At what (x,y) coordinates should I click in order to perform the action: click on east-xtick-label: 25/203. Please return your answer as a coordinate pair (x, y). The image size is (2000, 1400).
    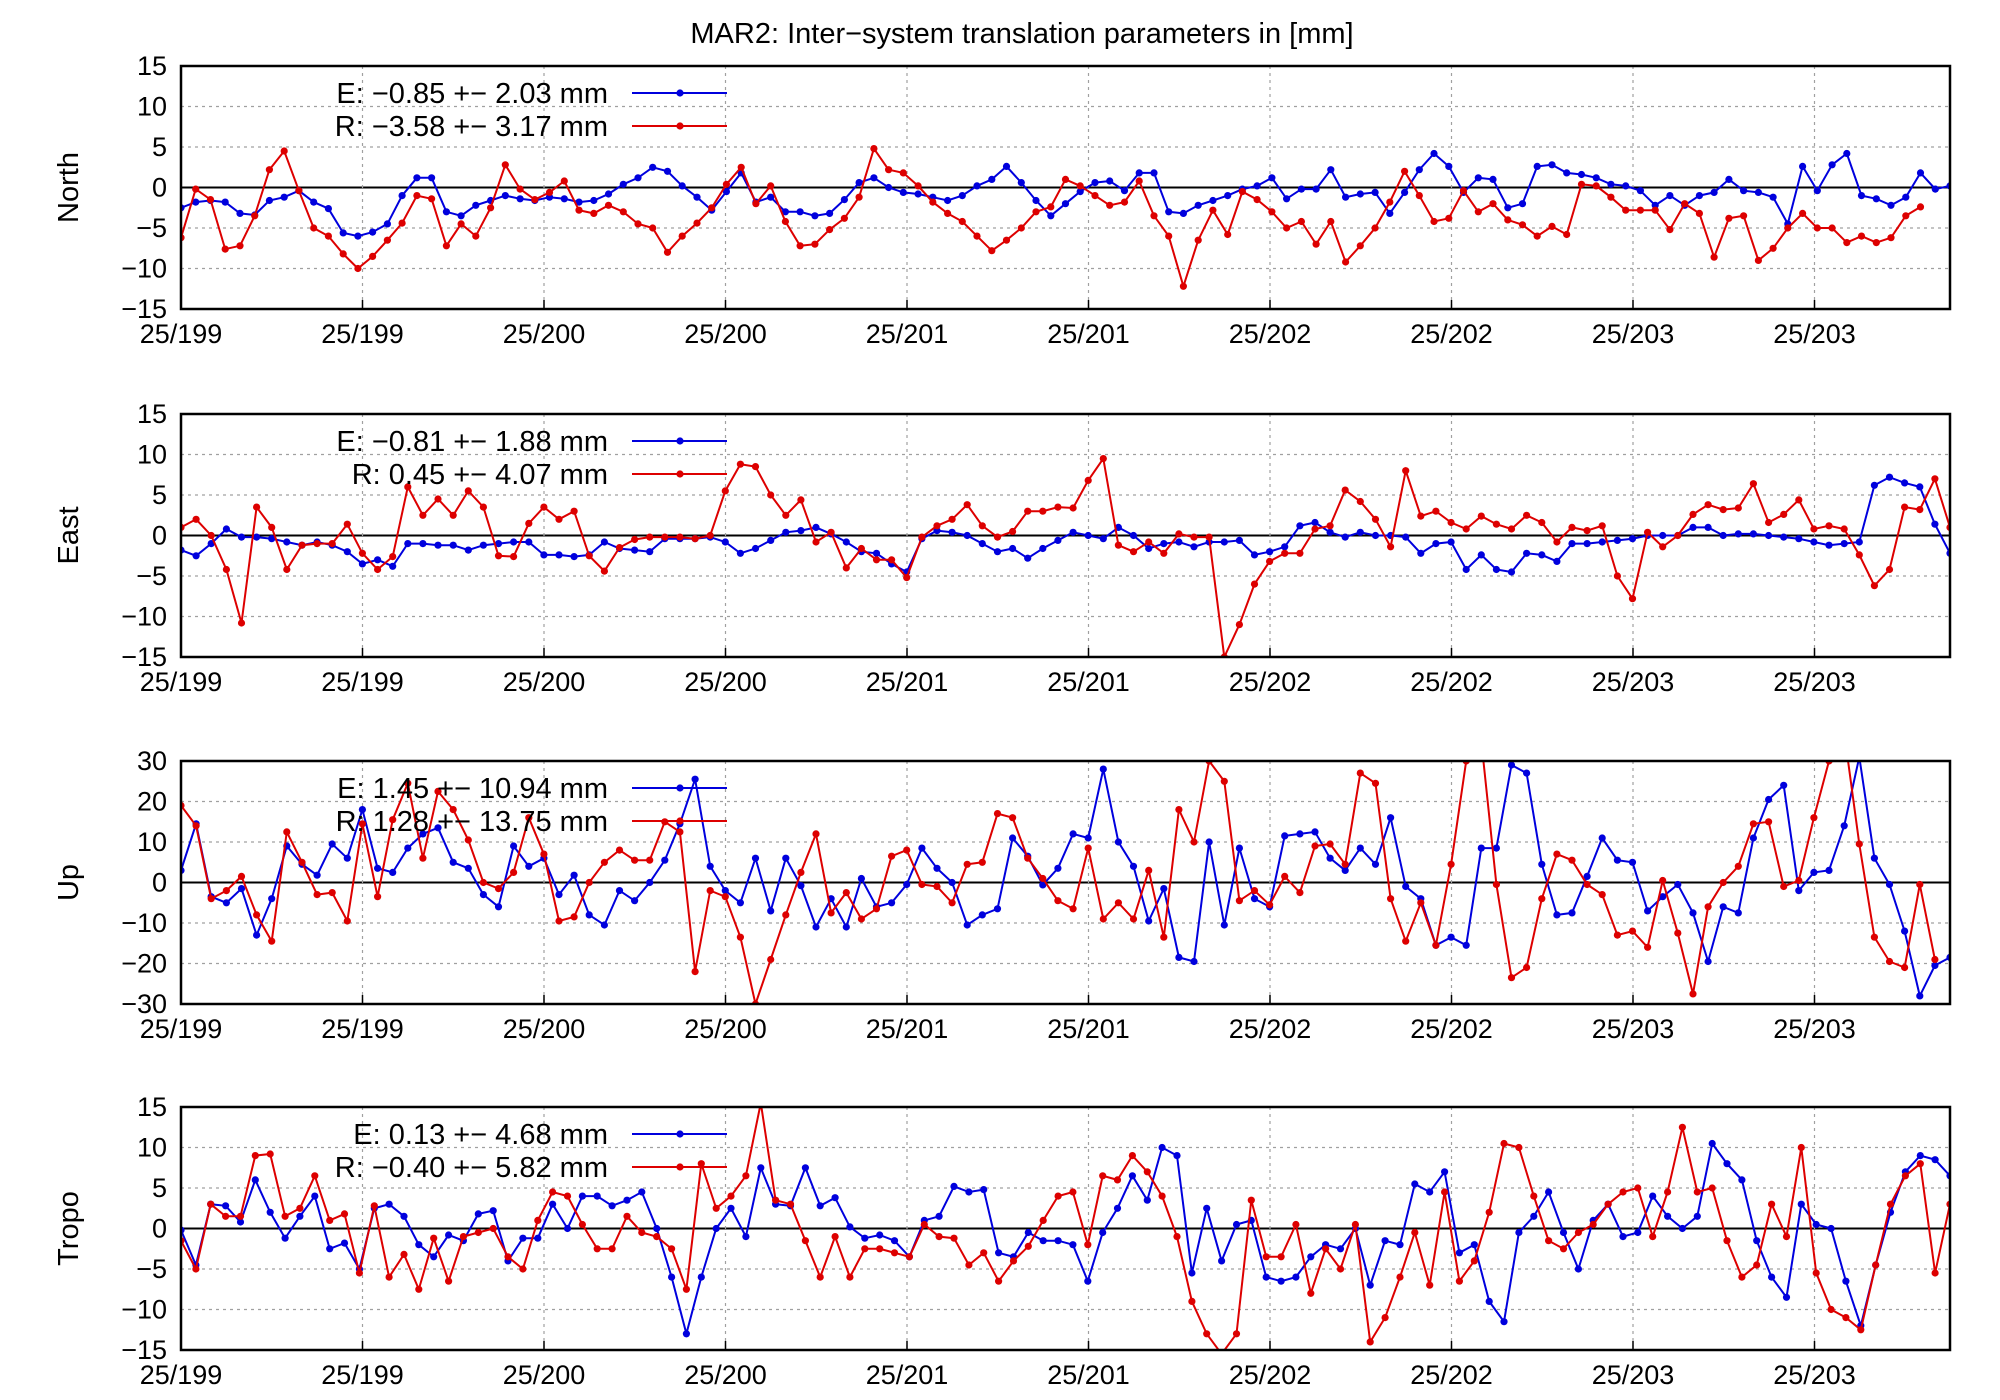
    Looking at the image, I should click on (1633, 682).